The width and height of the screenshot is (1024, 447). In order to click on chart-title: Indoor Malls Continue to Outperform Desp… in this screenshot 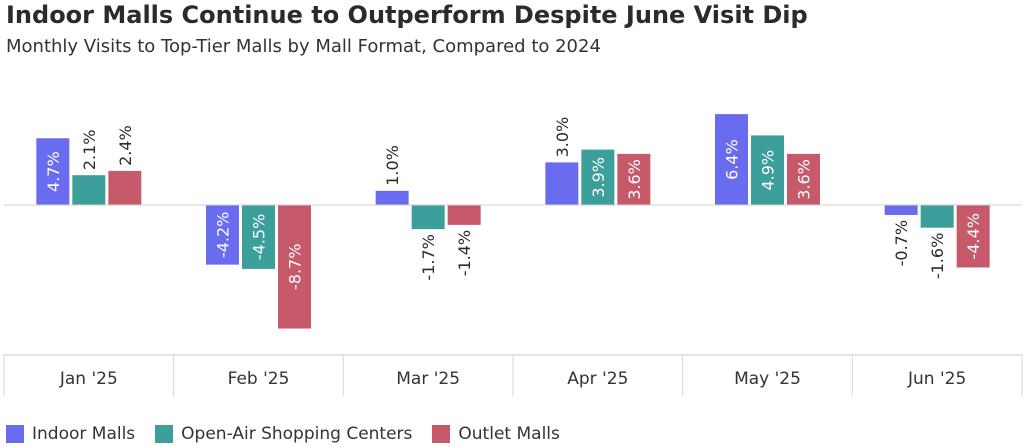, I will do `click(407, 15)`.